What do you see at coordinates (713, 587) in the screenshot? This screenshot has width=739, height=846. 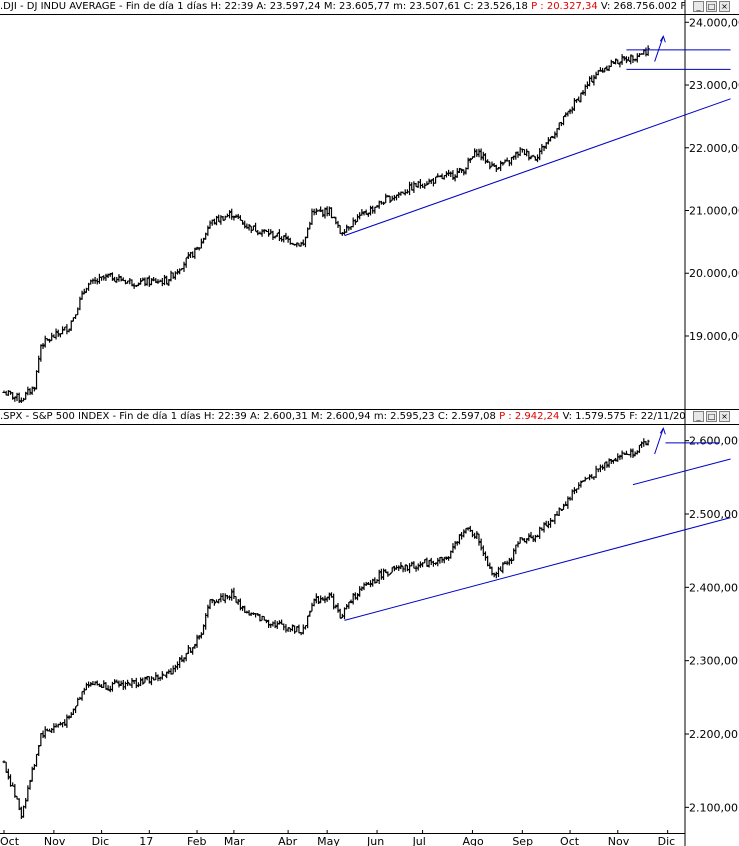 I see `y-tick-label: 2.400,00` at bounding box center [713, 587].